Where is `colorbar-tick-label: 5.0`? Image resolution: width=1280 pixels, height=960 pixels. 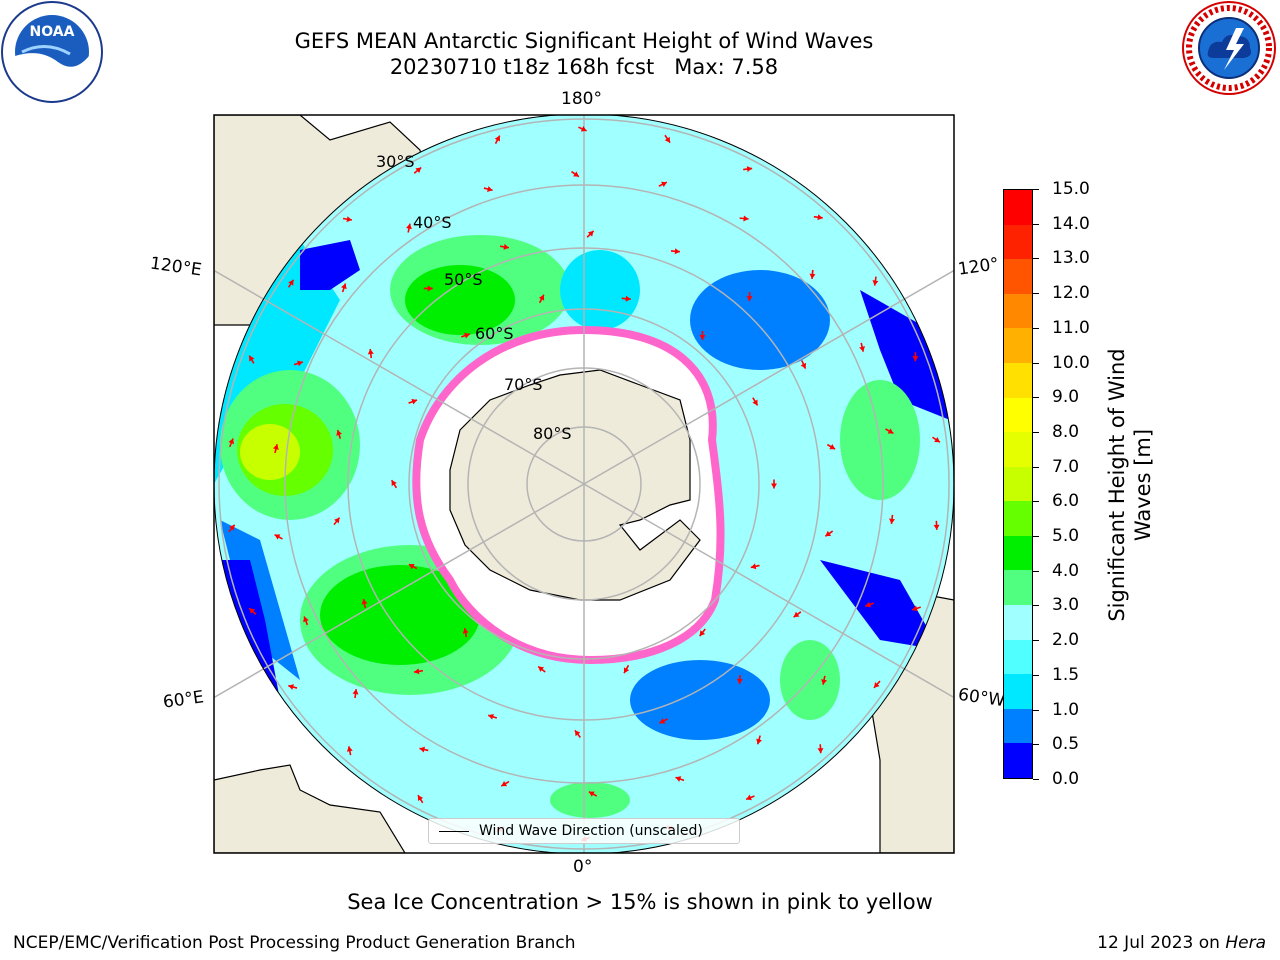
colorbar-tick-label: 5.0 is located at coordinates (1066, 536).